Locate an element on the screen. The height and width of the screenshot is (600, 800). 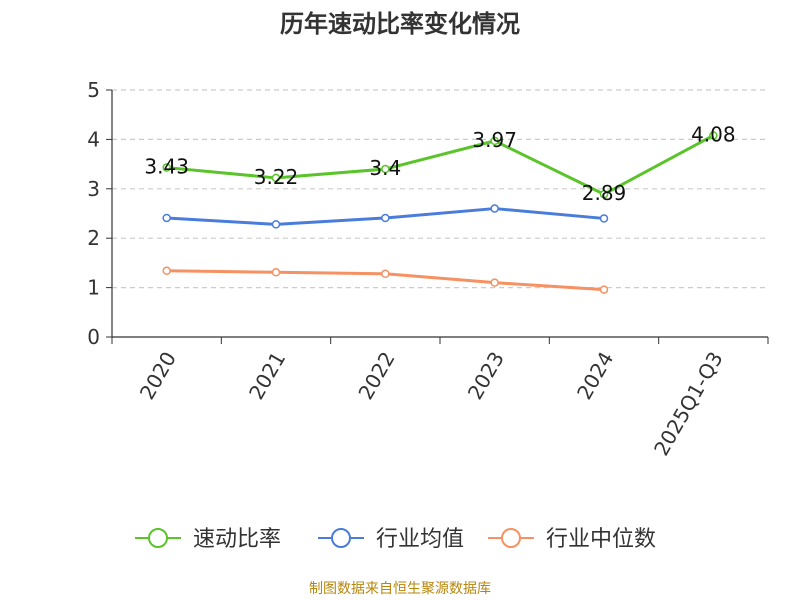
legend: 速动比率 行业均值 行业中位数 is located at coordinates (395, 539).